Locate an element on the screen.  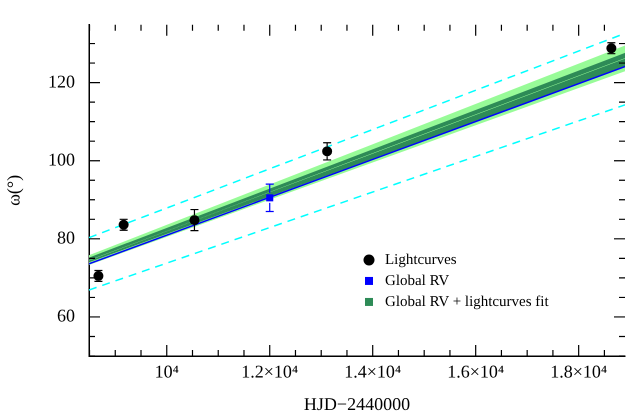
legend-label: Global RV + lightcurves fit is located at coordinates (467, 302).